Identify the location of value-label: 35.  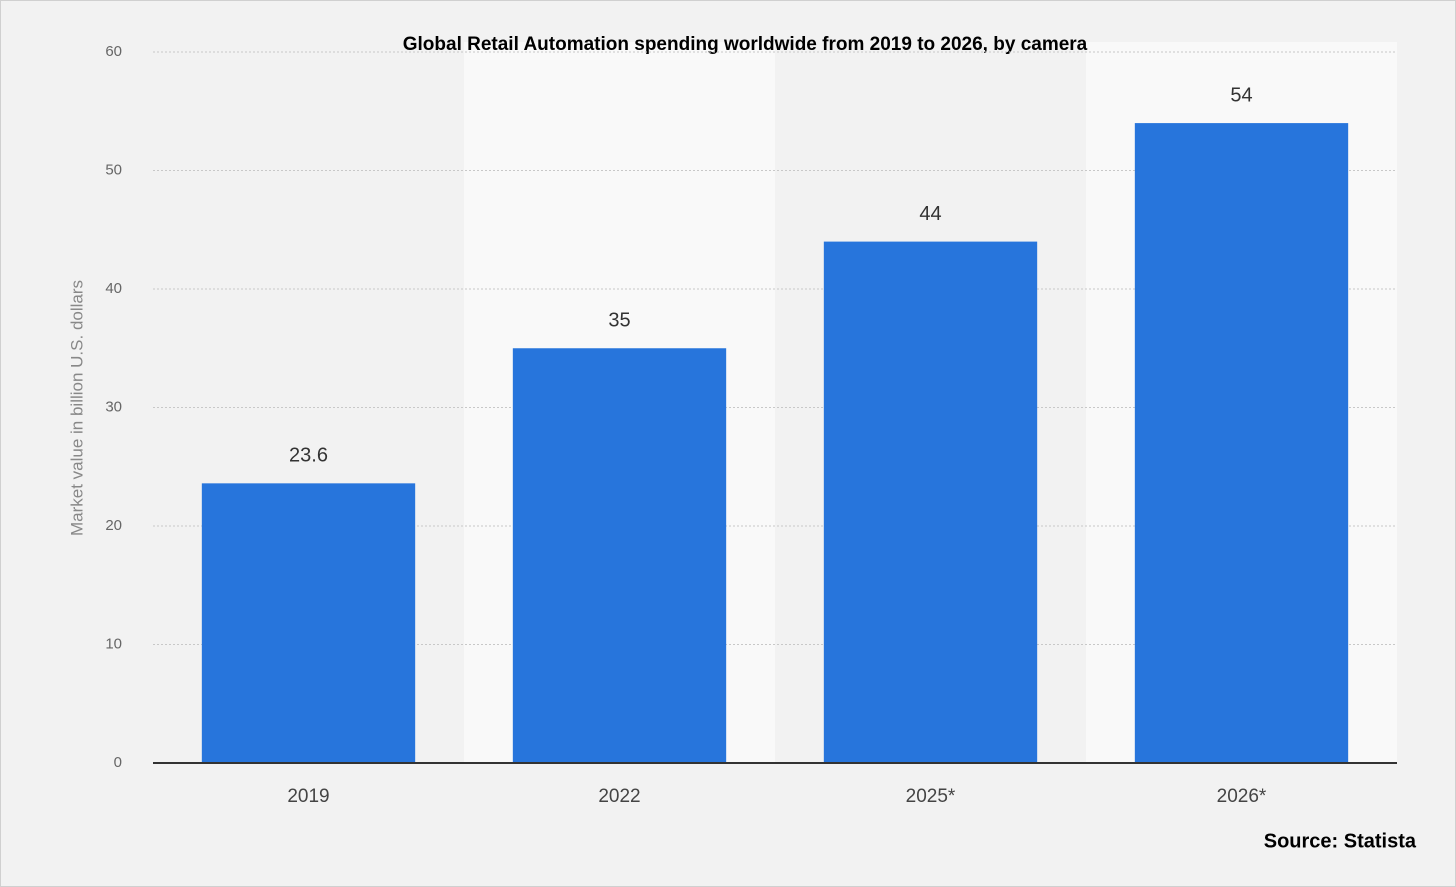
(619, 321).